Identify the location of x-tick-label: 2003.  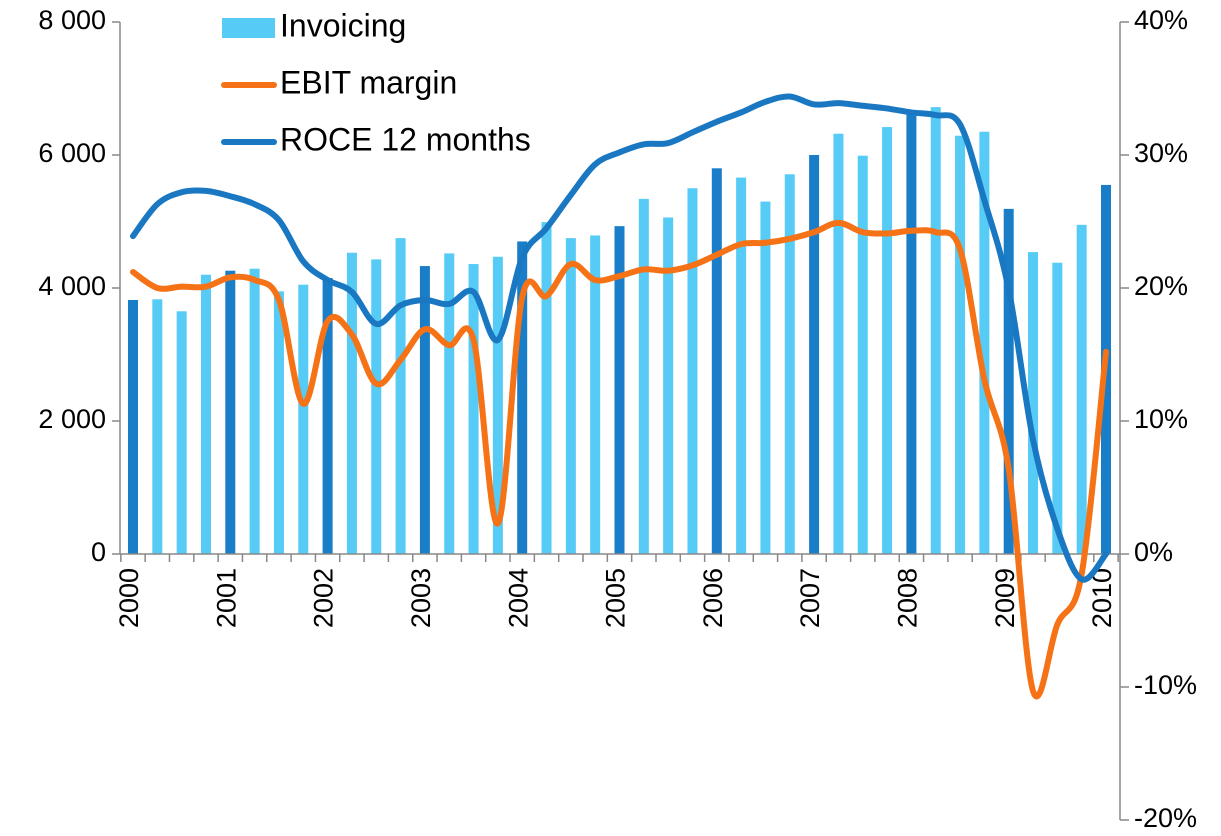
(421, 598).